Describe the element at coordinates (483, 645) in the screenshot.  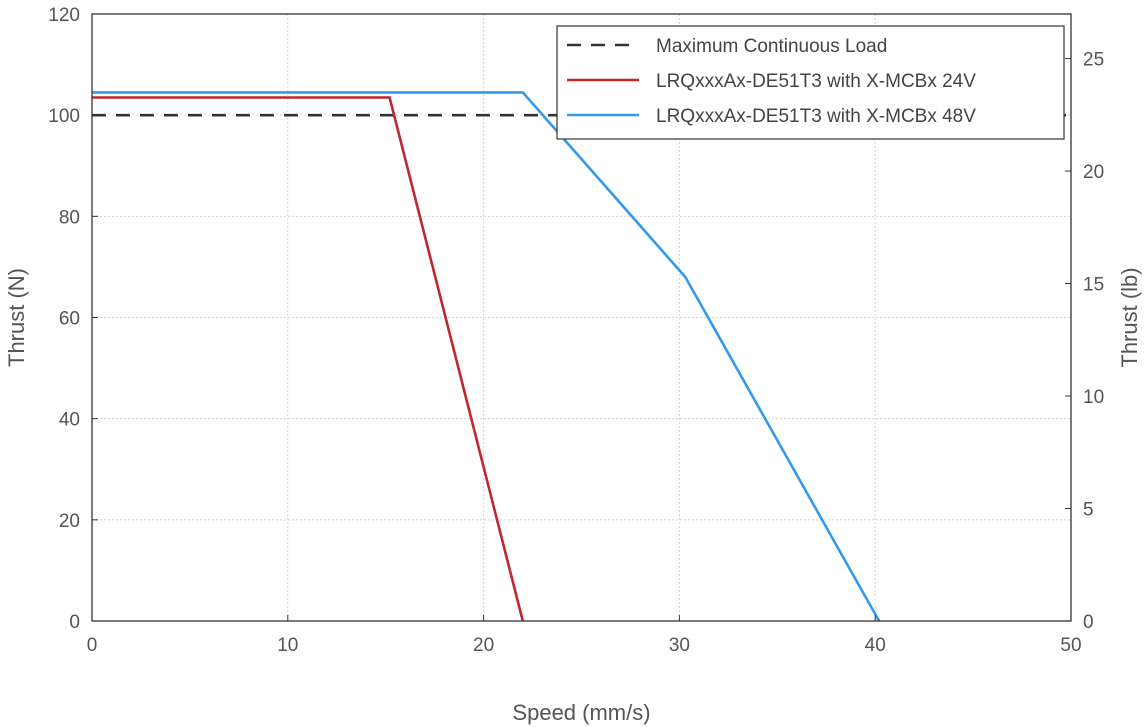
I see `x-tick-label: 20` at that location.